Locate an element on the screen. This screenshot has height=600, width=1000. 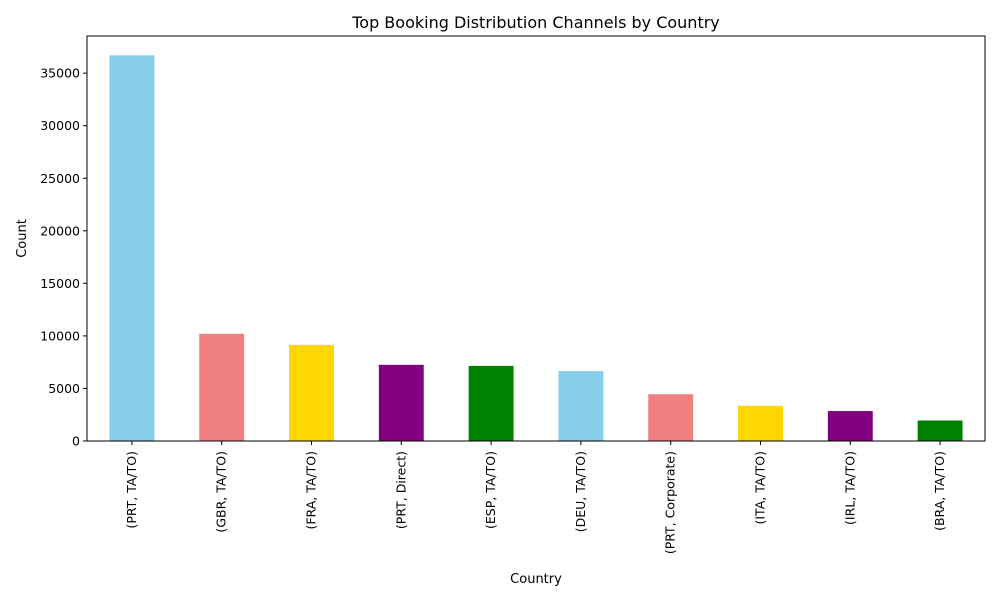
x-axis-label: Country is located at coordinates (536, 579).